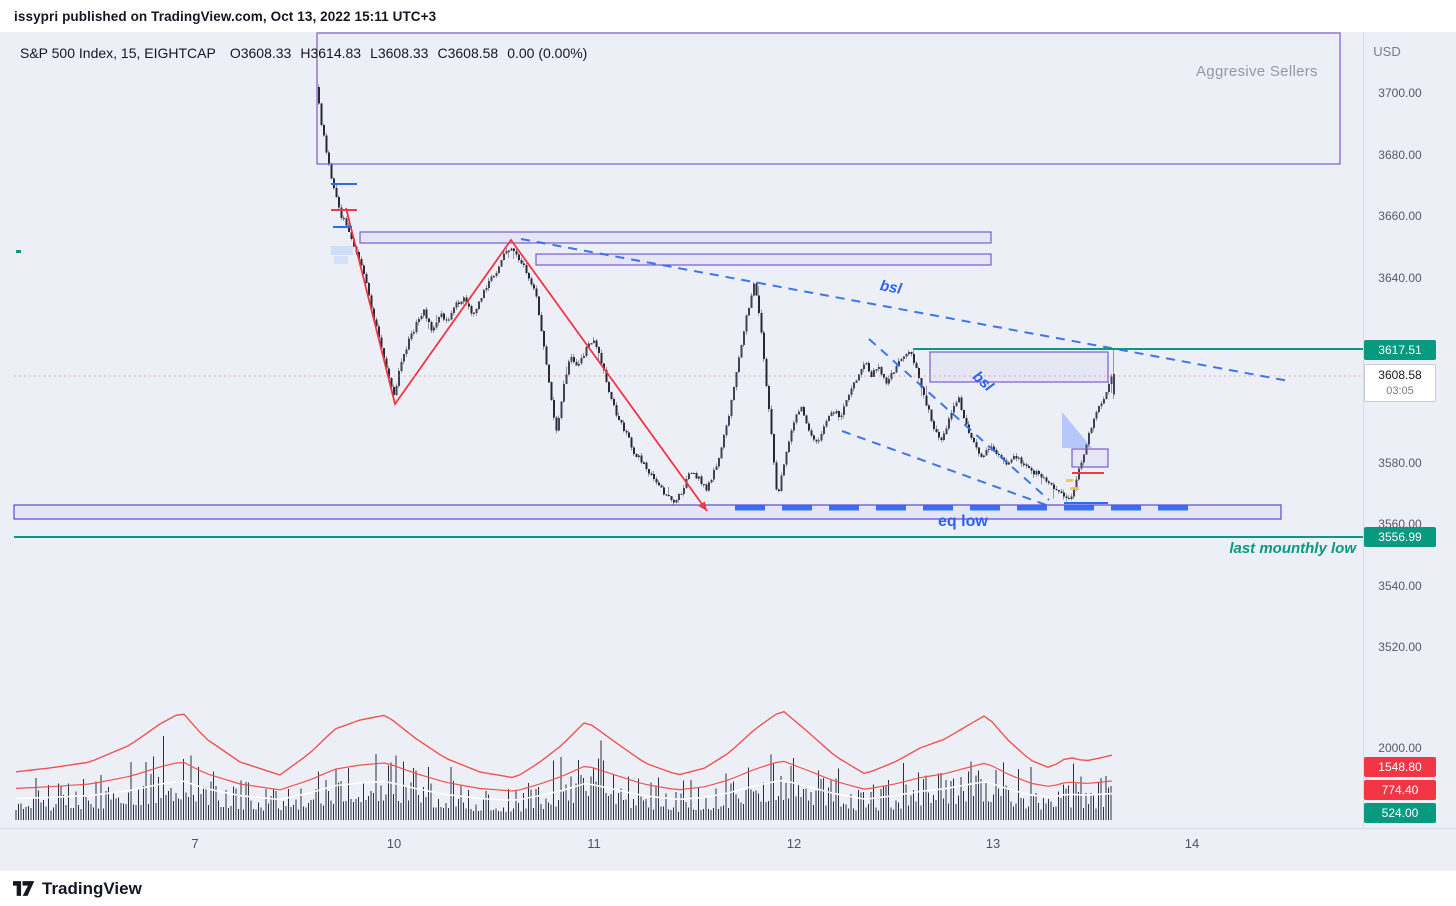 This screenshot has height=906, width=1456. Describe the element at coordinates (1400, 350) in the screenshot. I see `price-badge-3617.51: 3617.51` at that location.